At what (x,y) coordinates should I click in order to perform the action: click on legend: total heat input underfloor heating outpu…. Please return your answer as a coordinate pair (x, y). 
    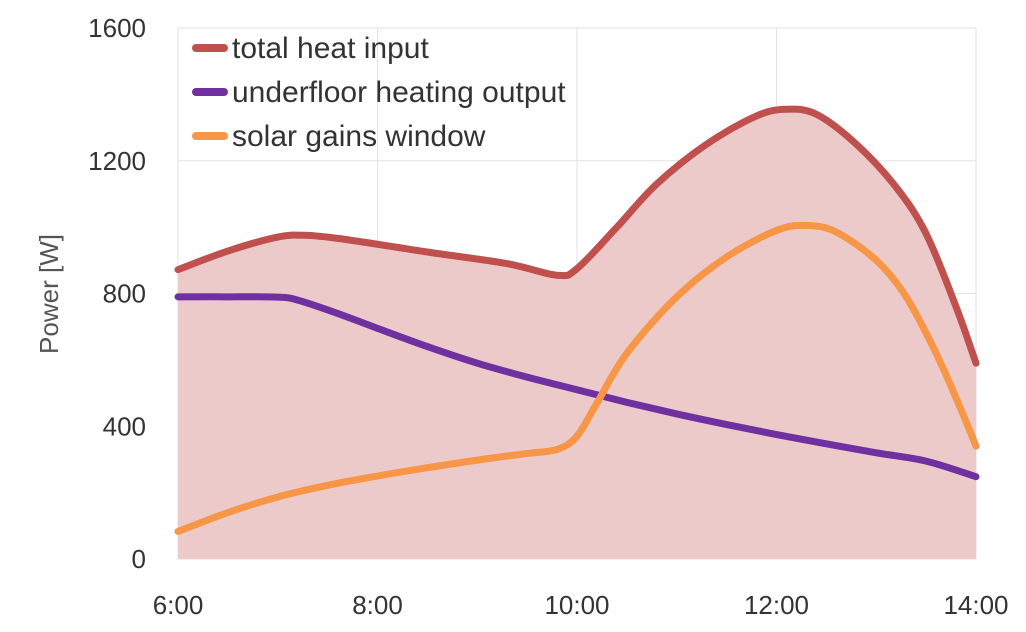
    Looking at the image, I should click on (379, 92).